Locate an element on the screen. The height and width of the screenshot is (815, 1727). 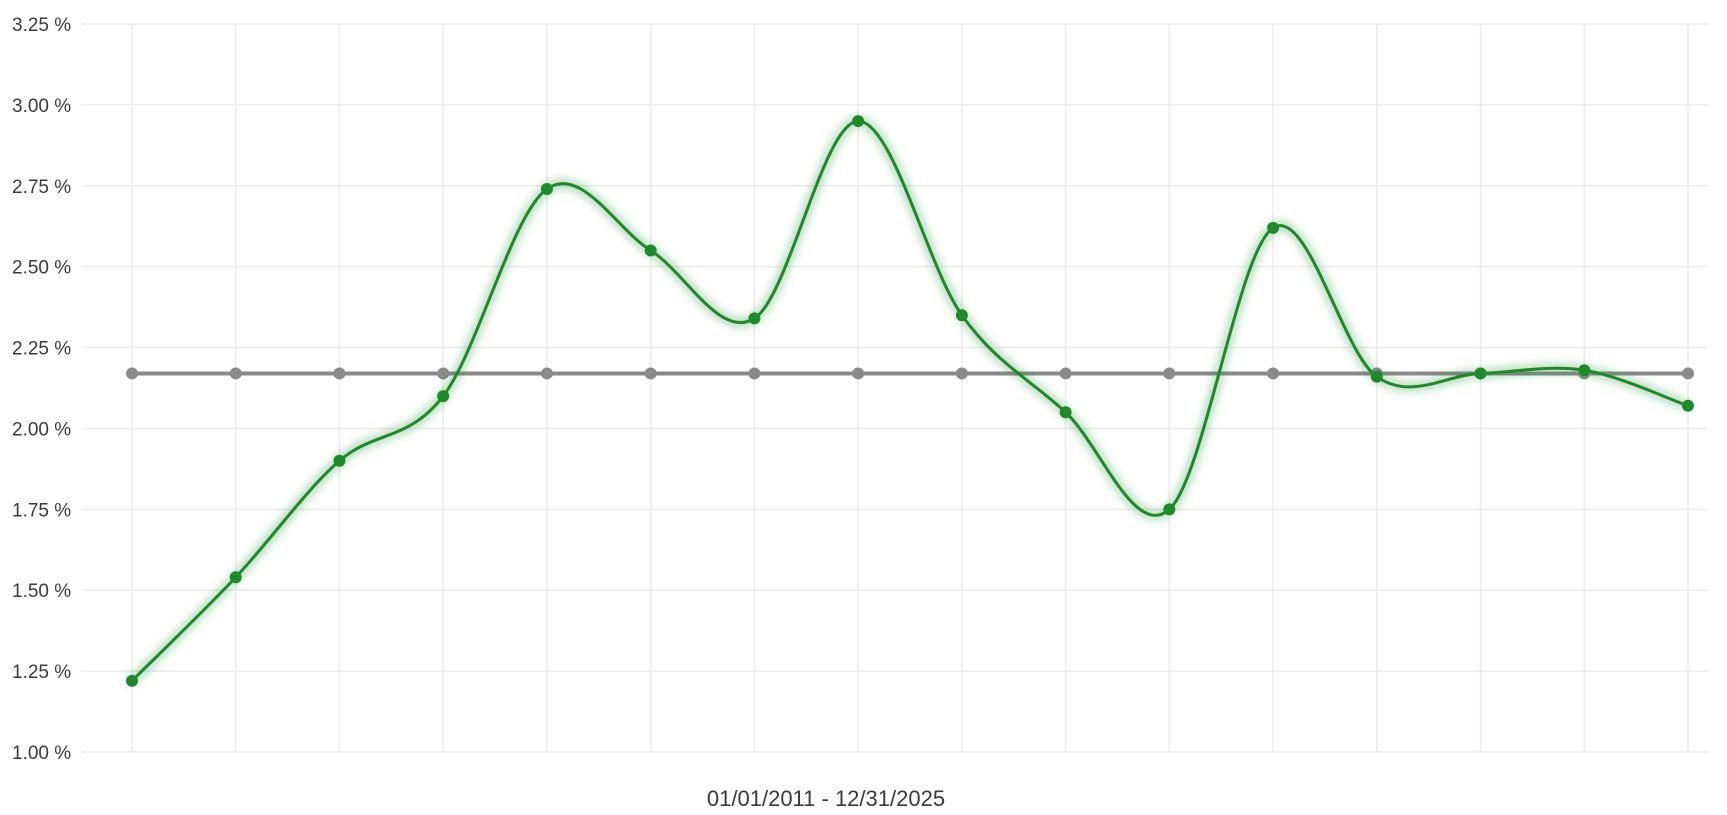
y-tick-label: 3.25 % is located at coordinates (41, 25).